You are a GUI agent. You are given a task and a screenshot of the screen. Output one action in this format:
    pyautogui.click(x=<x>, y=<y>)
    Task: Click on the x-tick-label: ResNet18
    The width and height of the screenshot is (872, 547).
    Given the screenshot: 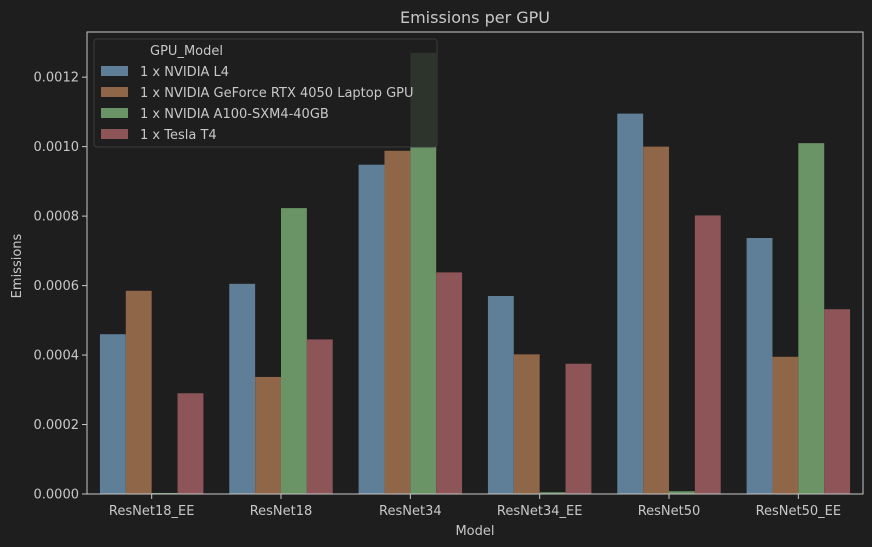 What is the action you would take?
    pyautogui.click(x=281, y=511)
    